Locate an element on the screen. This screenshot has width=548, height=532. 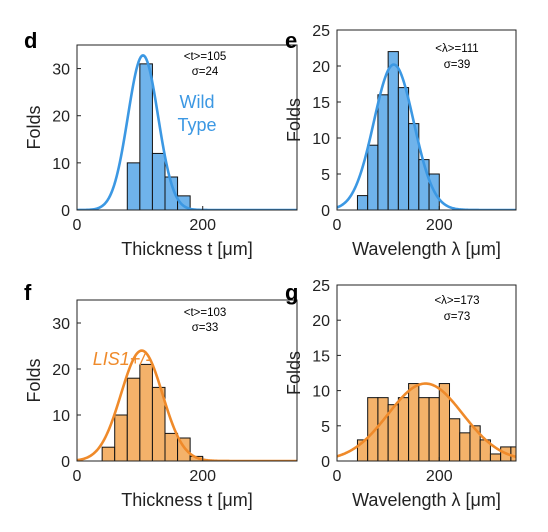
sigma-stat: σ=24 is located at coordinates (205, 72).